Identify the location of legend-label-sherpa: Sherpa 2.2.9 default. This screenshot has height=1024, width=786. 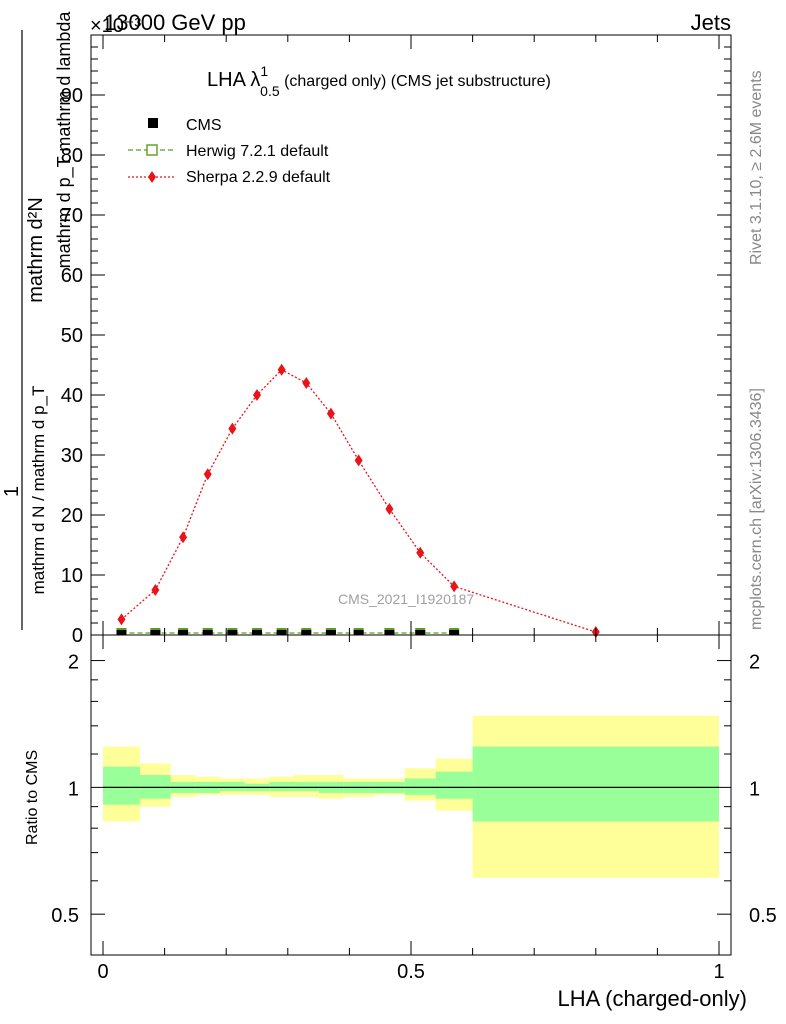
(258, 177).